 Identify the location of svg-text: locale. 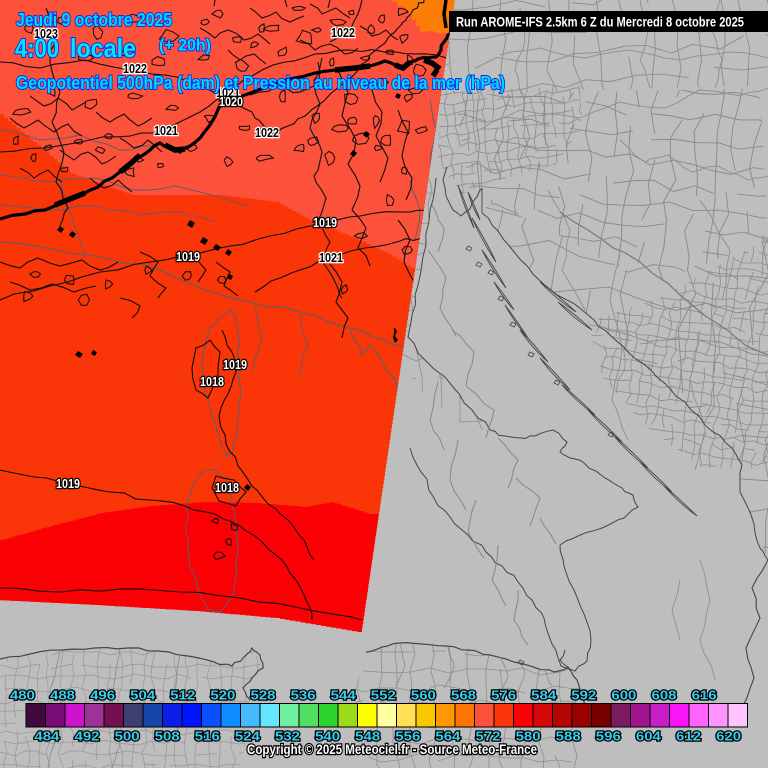
(103, 48).